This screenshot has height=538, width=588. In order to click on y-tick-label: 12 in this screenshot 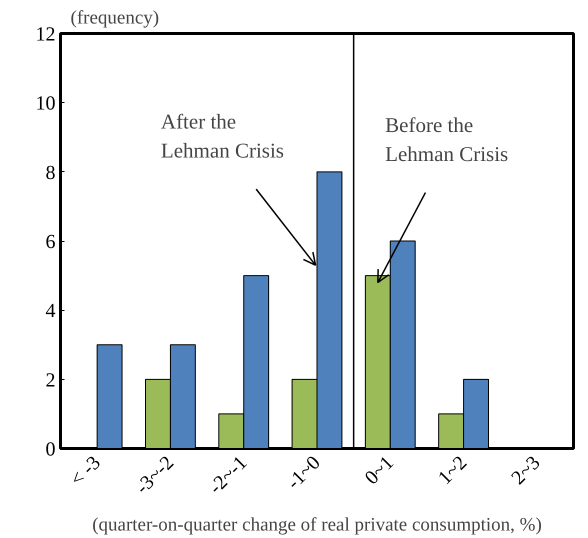, I will do `click(46, 35)`.